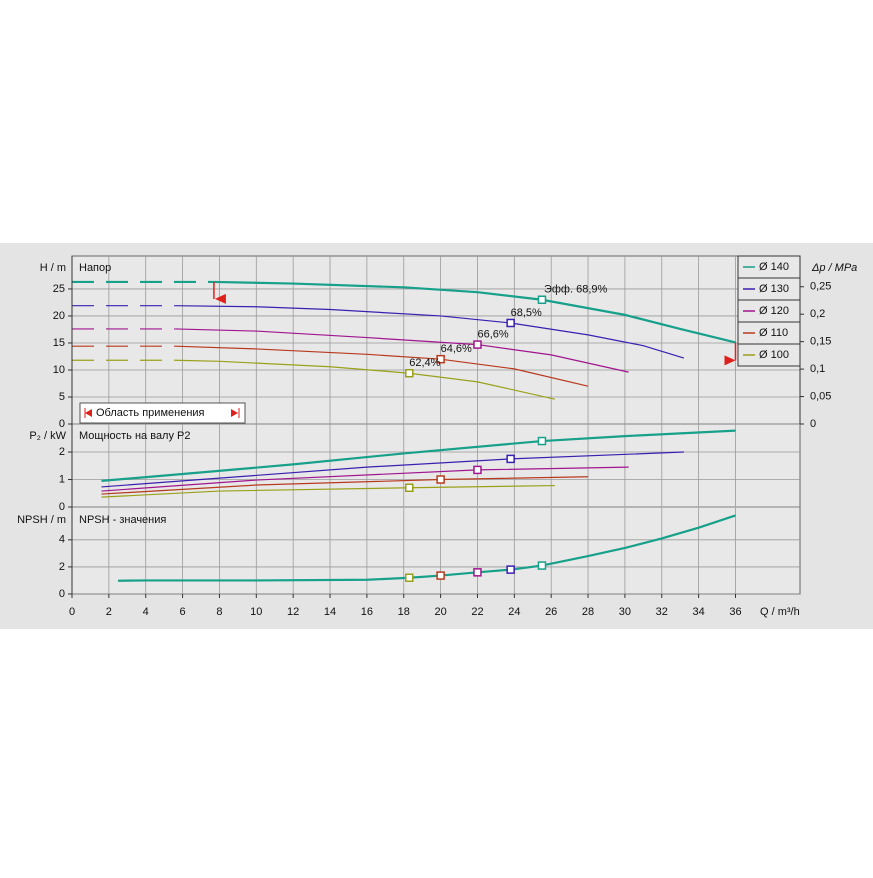  I want to click on legend-label: Ø 120, so click(774, 311).